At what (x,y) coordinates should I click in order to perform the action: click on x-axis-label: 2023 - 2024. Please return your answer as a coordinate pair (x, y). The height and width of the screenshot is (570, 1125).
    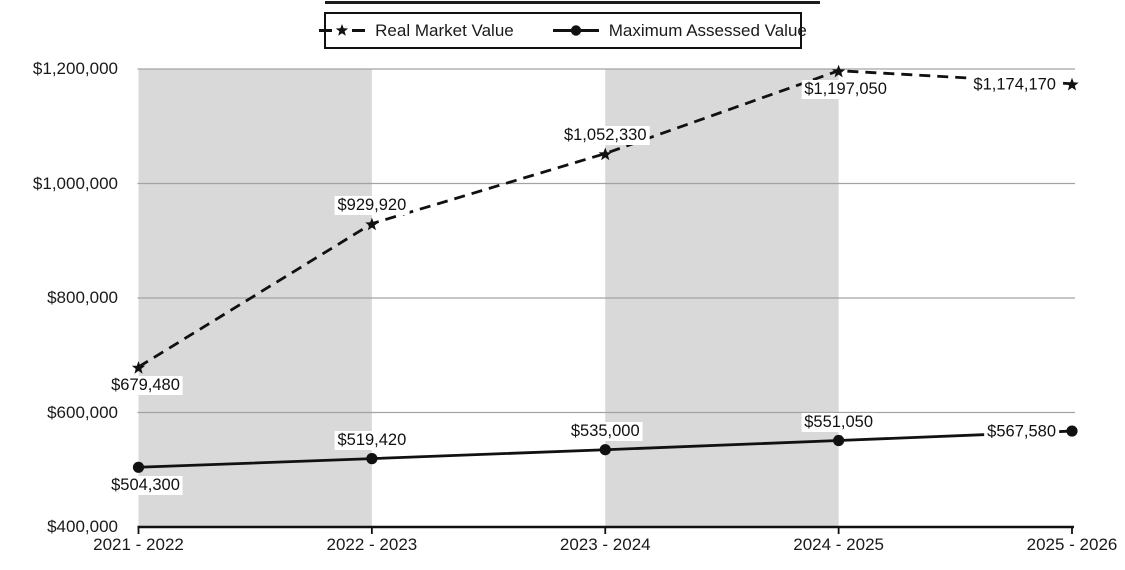
    Looking at the image, I should click on (605, 544).